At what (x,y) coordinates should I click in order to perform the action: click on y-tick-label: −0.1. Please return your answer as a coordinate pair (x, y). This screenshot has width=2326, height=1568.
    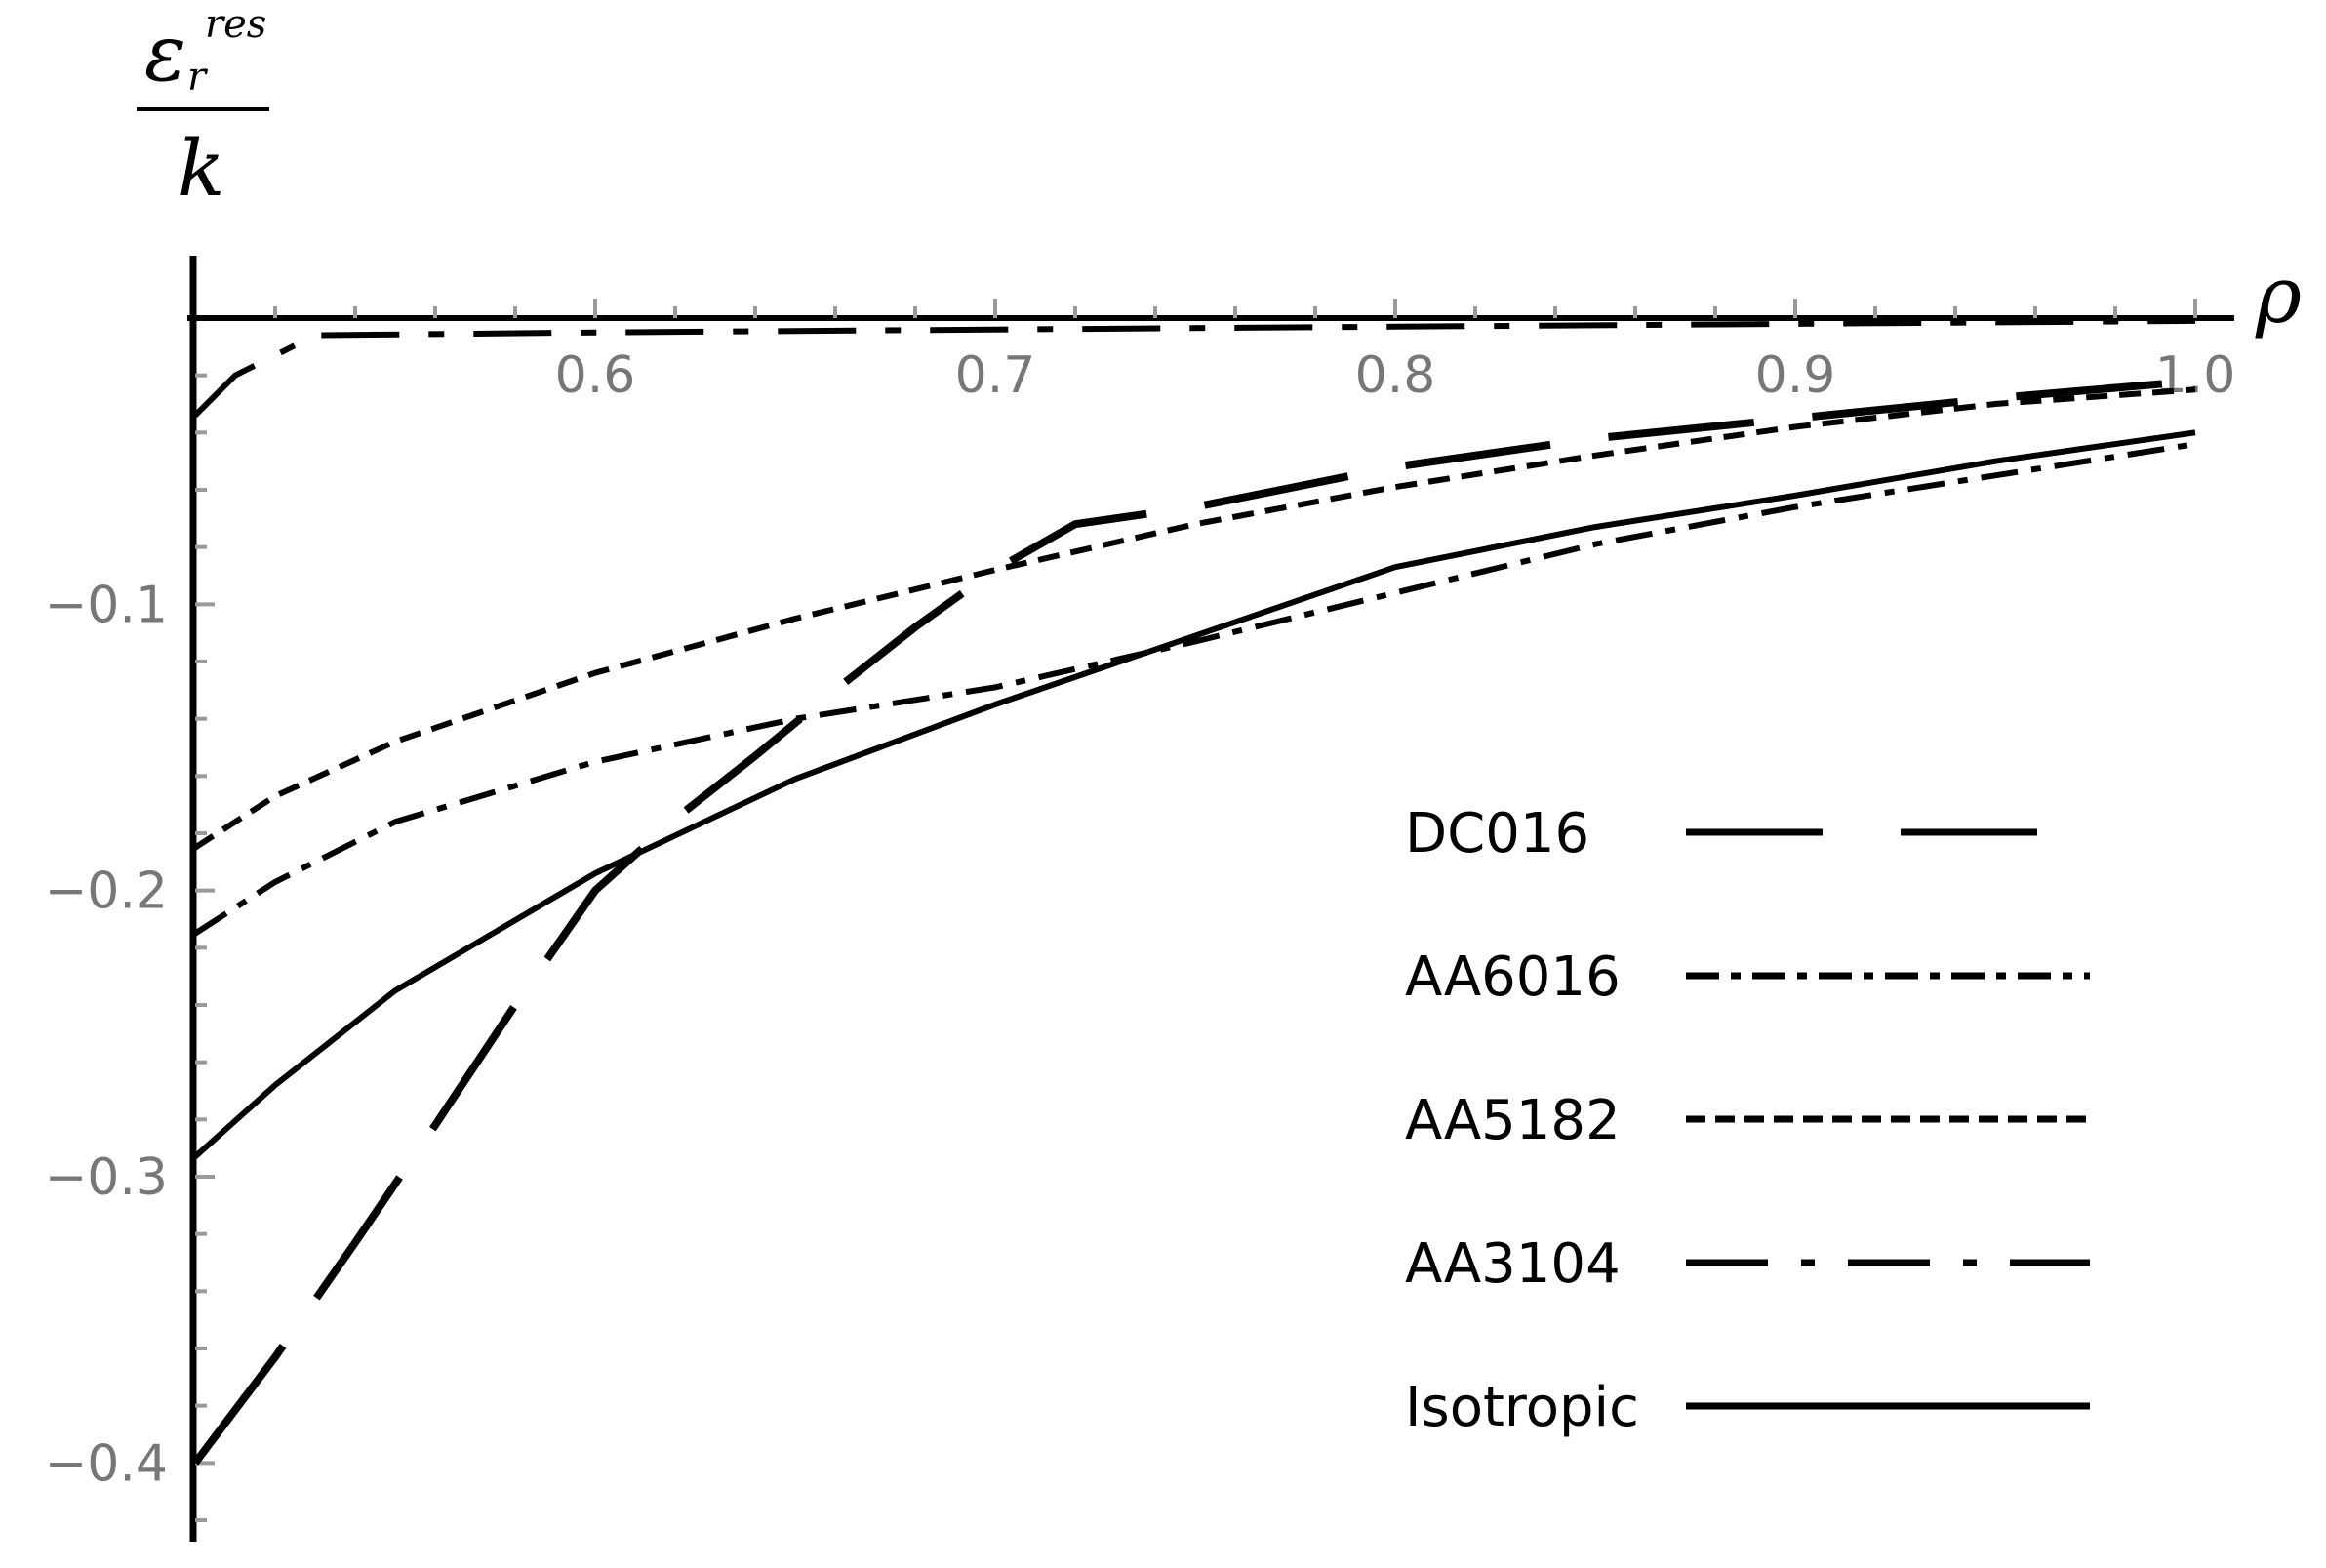
    Looking at the image, I should click on (106, 605).